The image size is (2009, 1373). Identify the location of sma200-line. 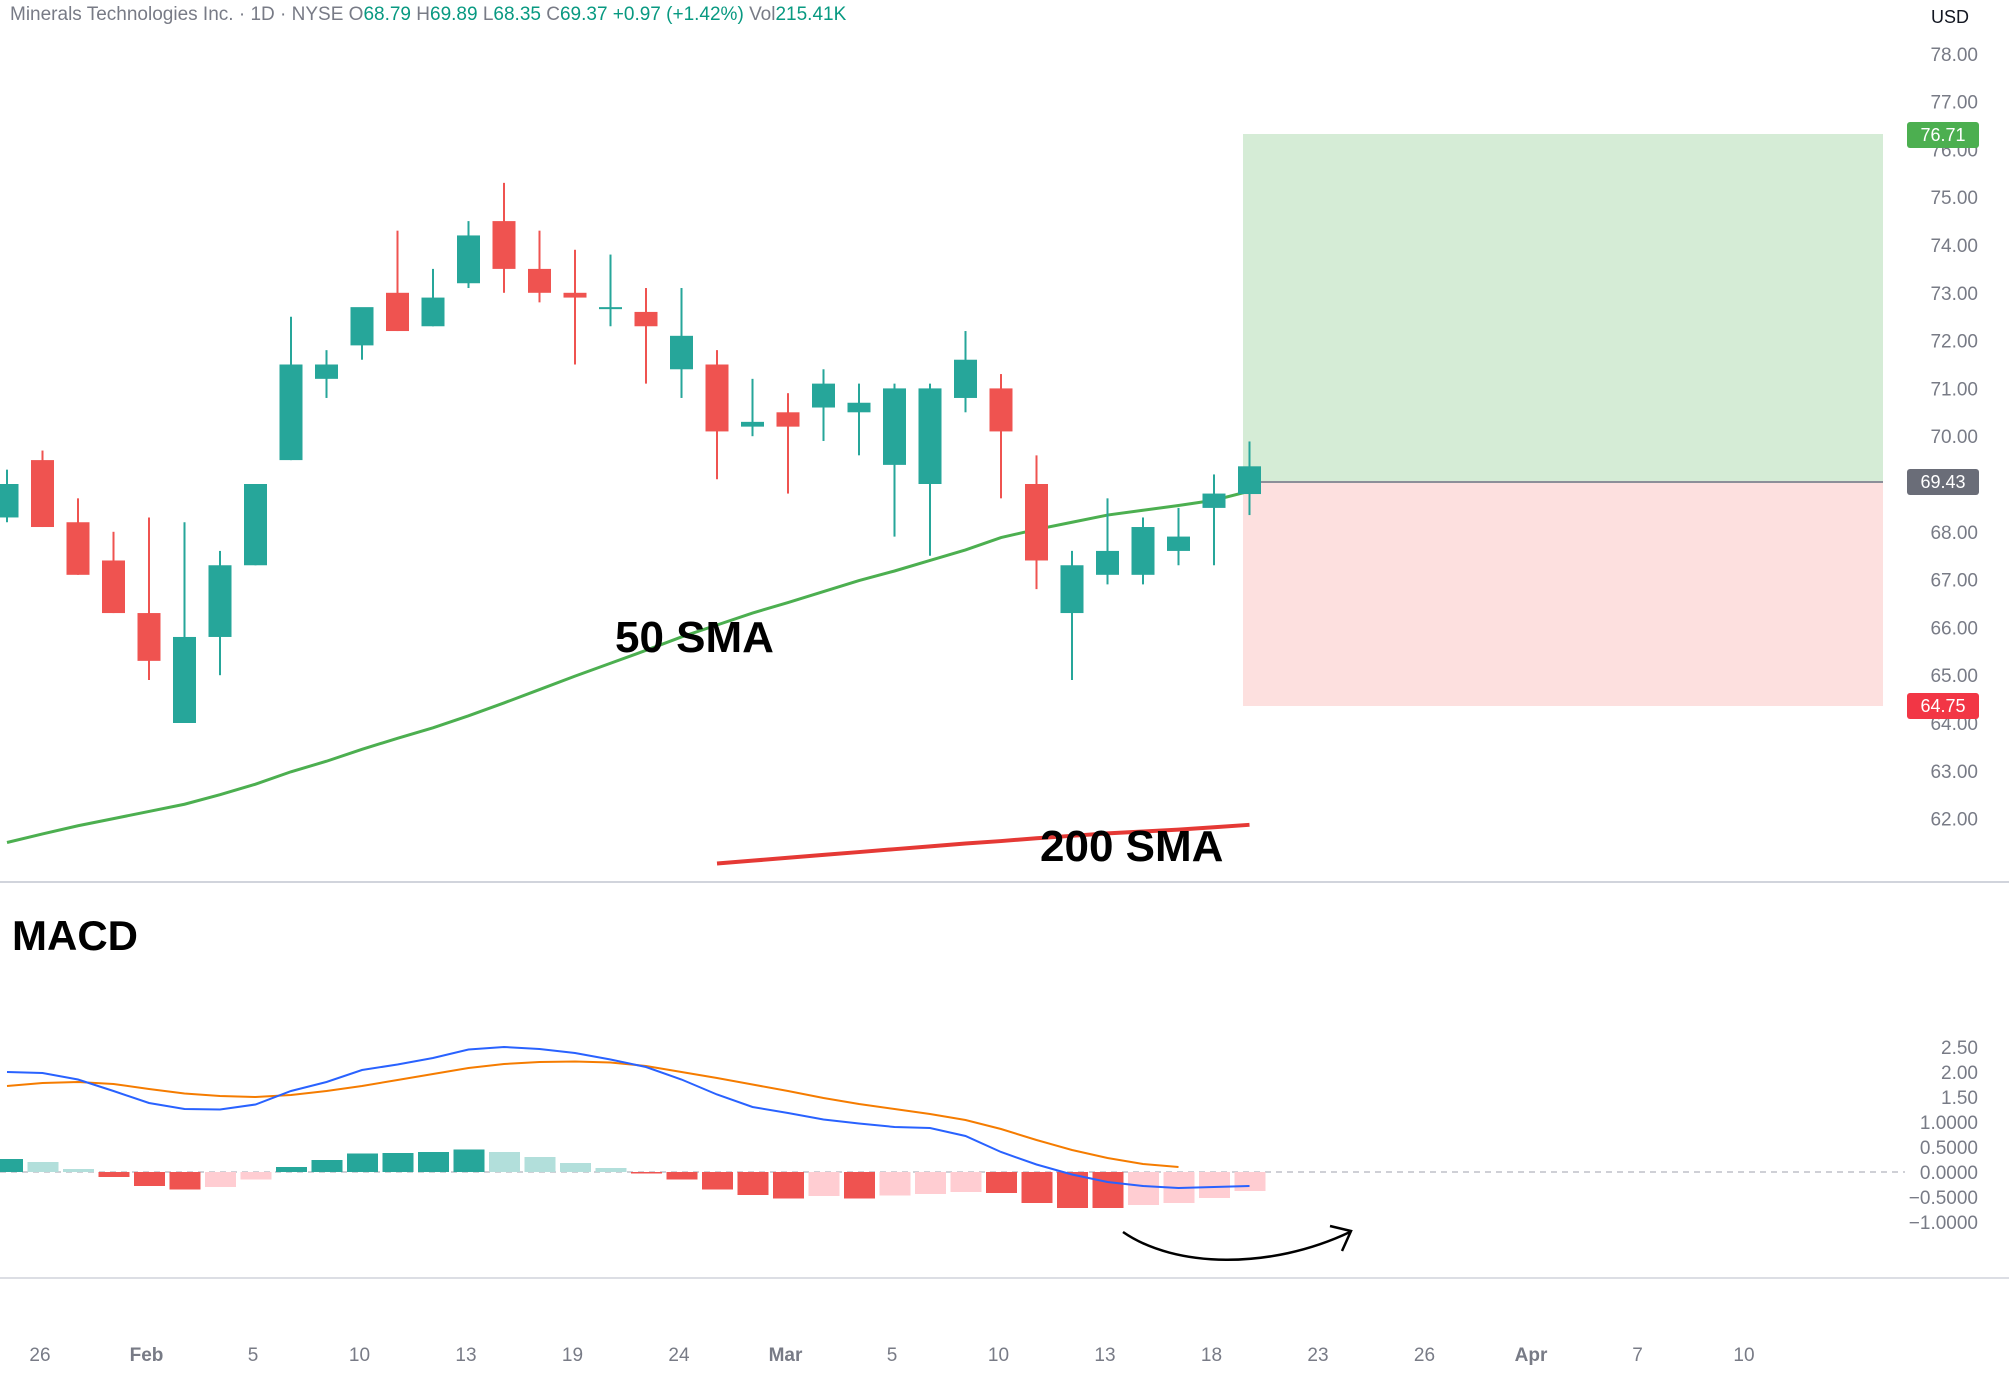
(983, 844).